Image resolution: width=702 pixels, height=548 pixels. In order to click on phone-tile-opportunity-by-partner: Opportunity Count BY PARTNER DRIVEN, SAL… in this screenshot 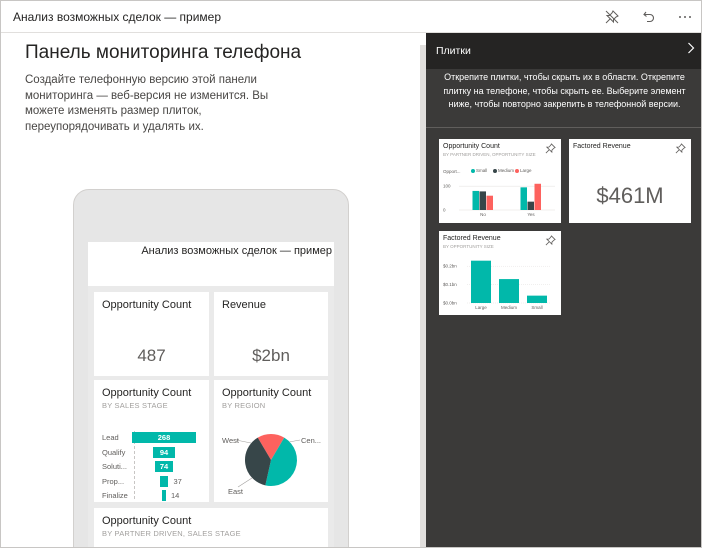, I will do `click(211, 527)`.